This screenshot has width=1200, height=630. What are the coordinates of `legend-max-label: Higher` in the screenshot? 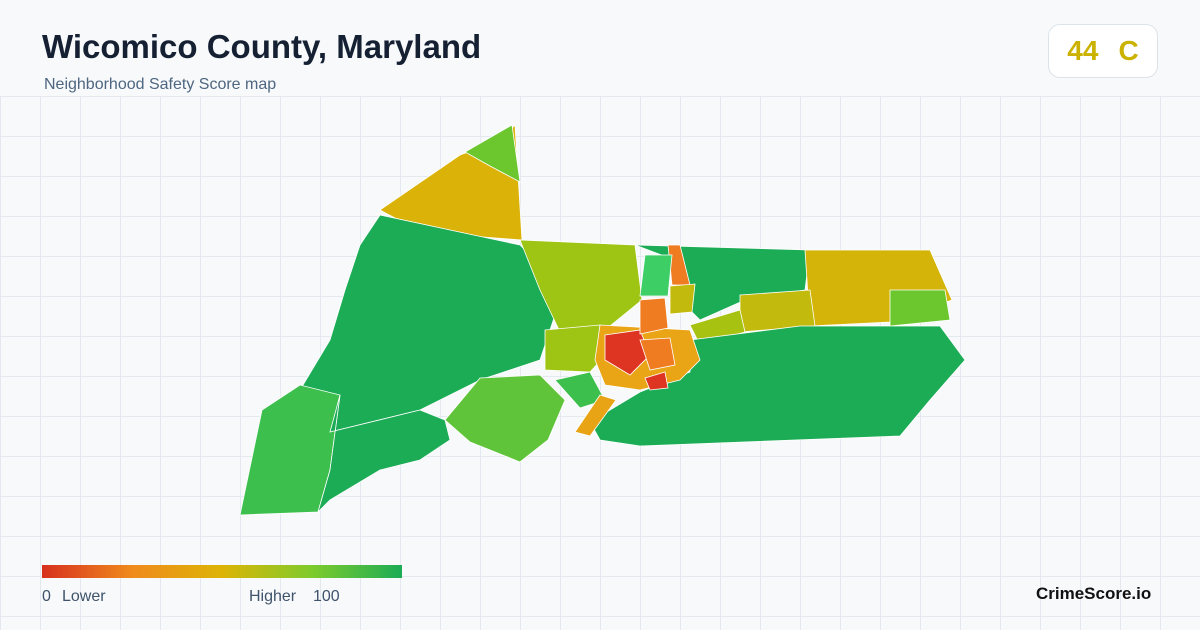 It's located at (273, 596).